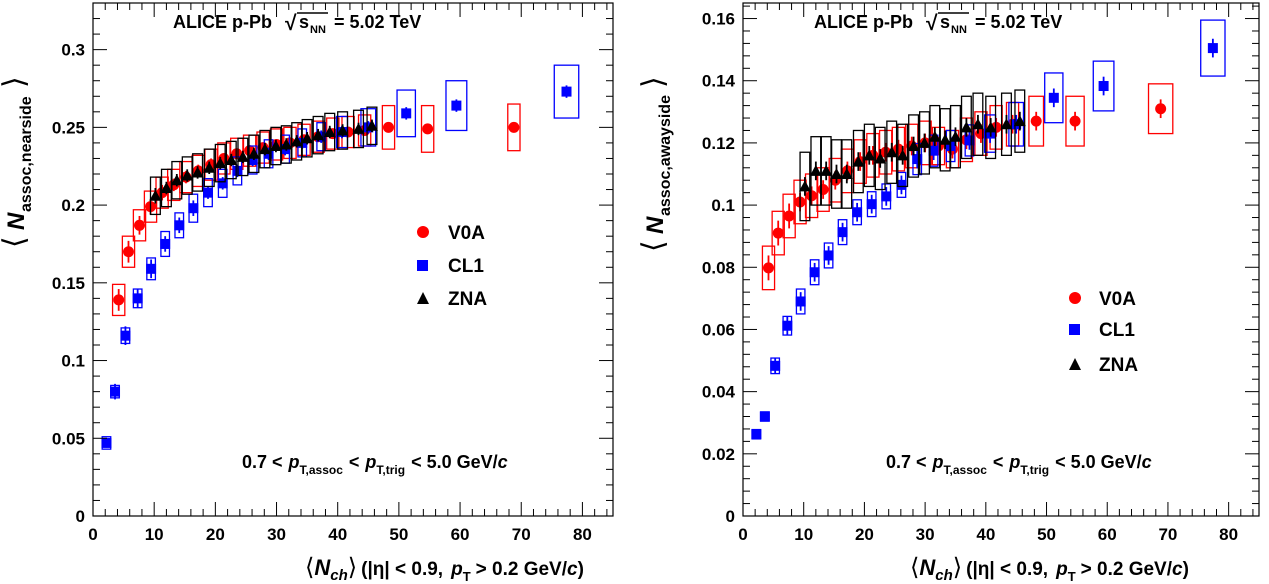 This screenshot has width=1269, height=584. I want to click on x-tick-label: 20, so click(864, 534).